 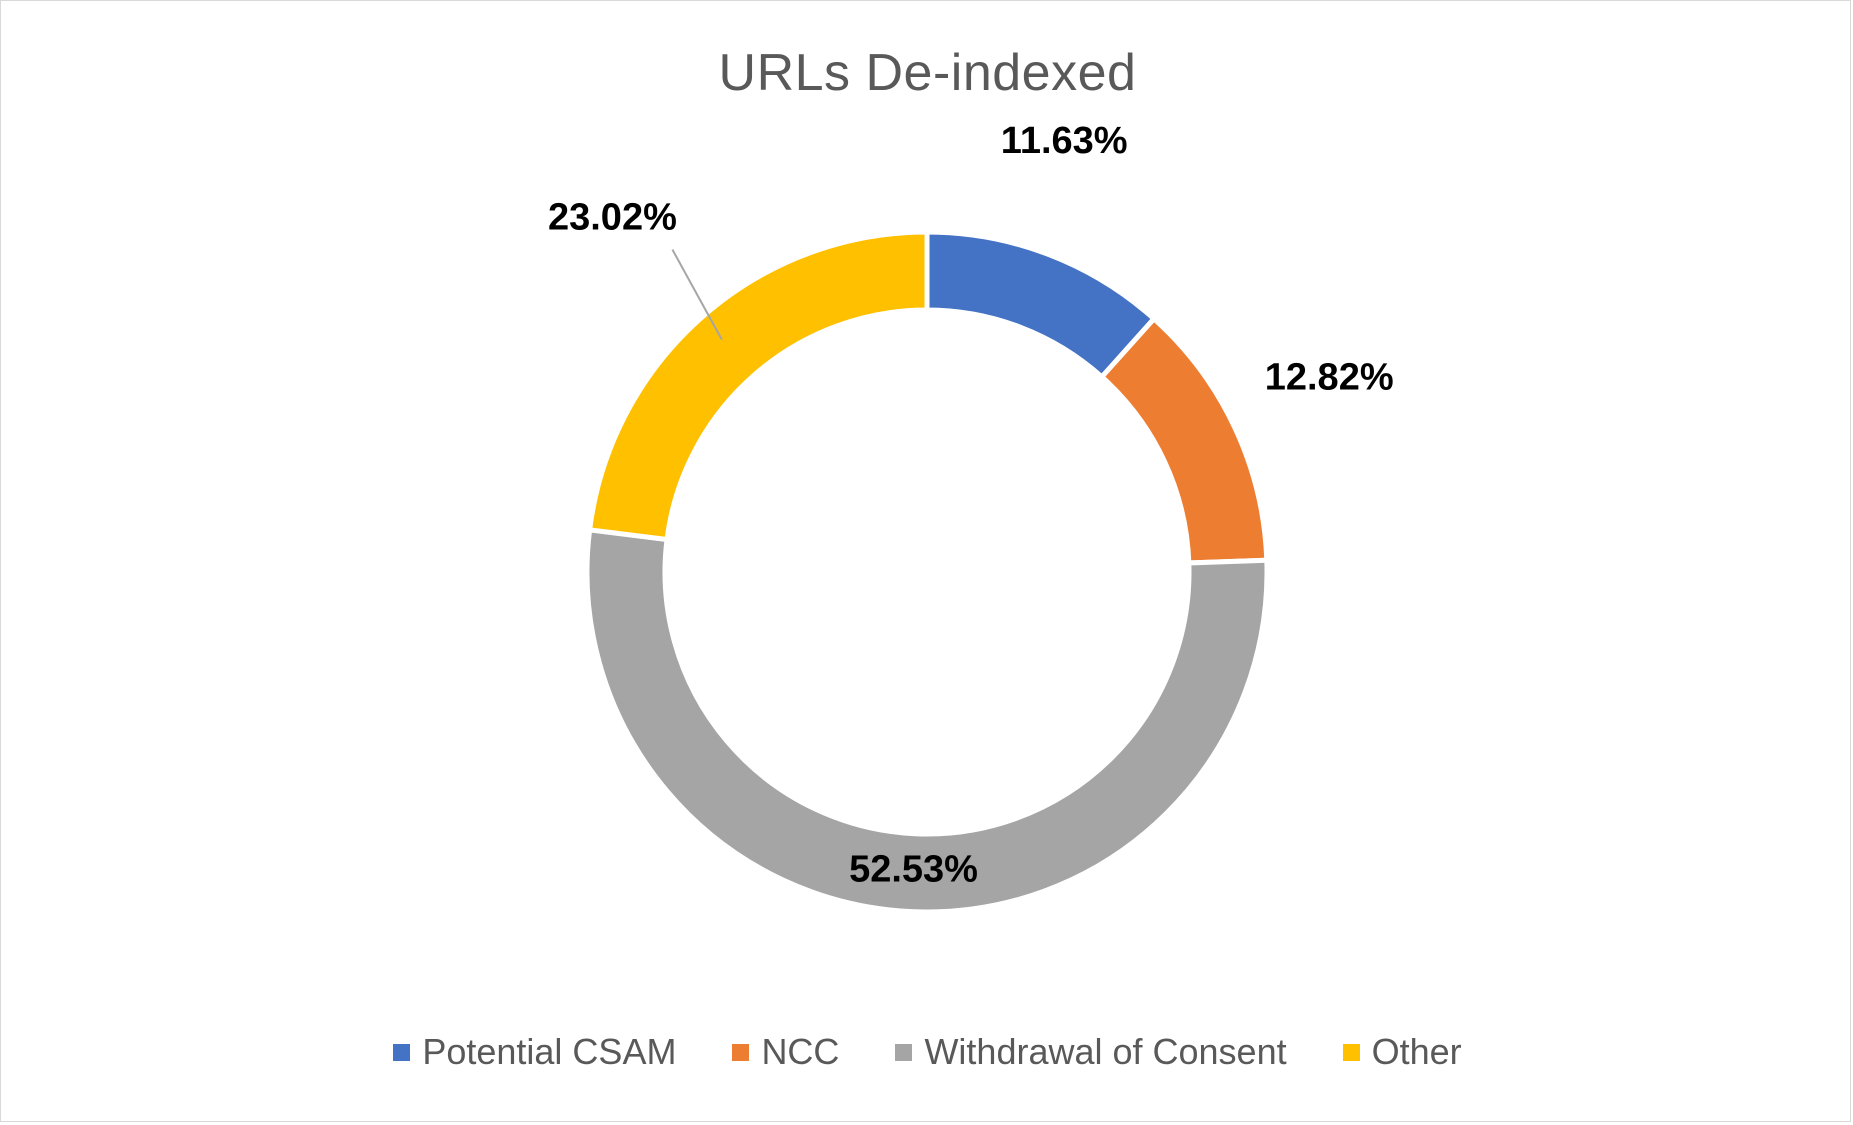 I want to click on legend-label-other: Other, so click(x=1416, y=1051).